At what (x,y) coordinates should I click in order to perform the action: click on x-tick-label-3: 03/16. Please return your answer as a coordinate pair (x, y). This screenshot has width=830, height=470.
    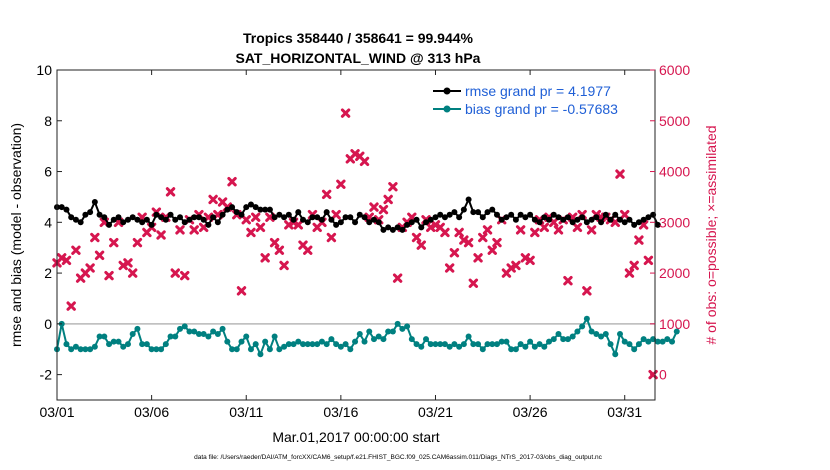
    Looking at the image, I should click on (340, 412).